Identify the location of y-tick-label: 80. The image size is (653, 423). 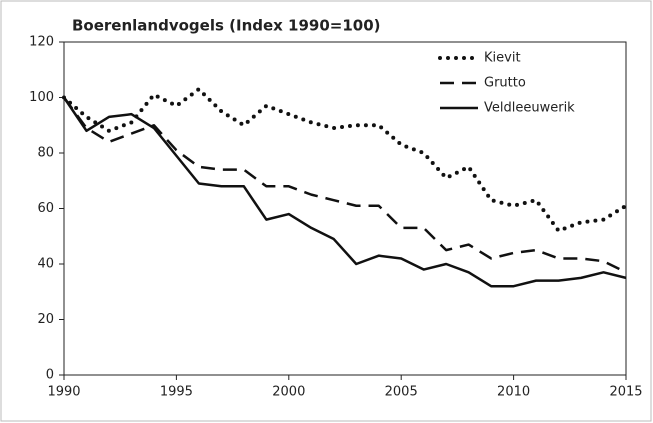
(45, 153).